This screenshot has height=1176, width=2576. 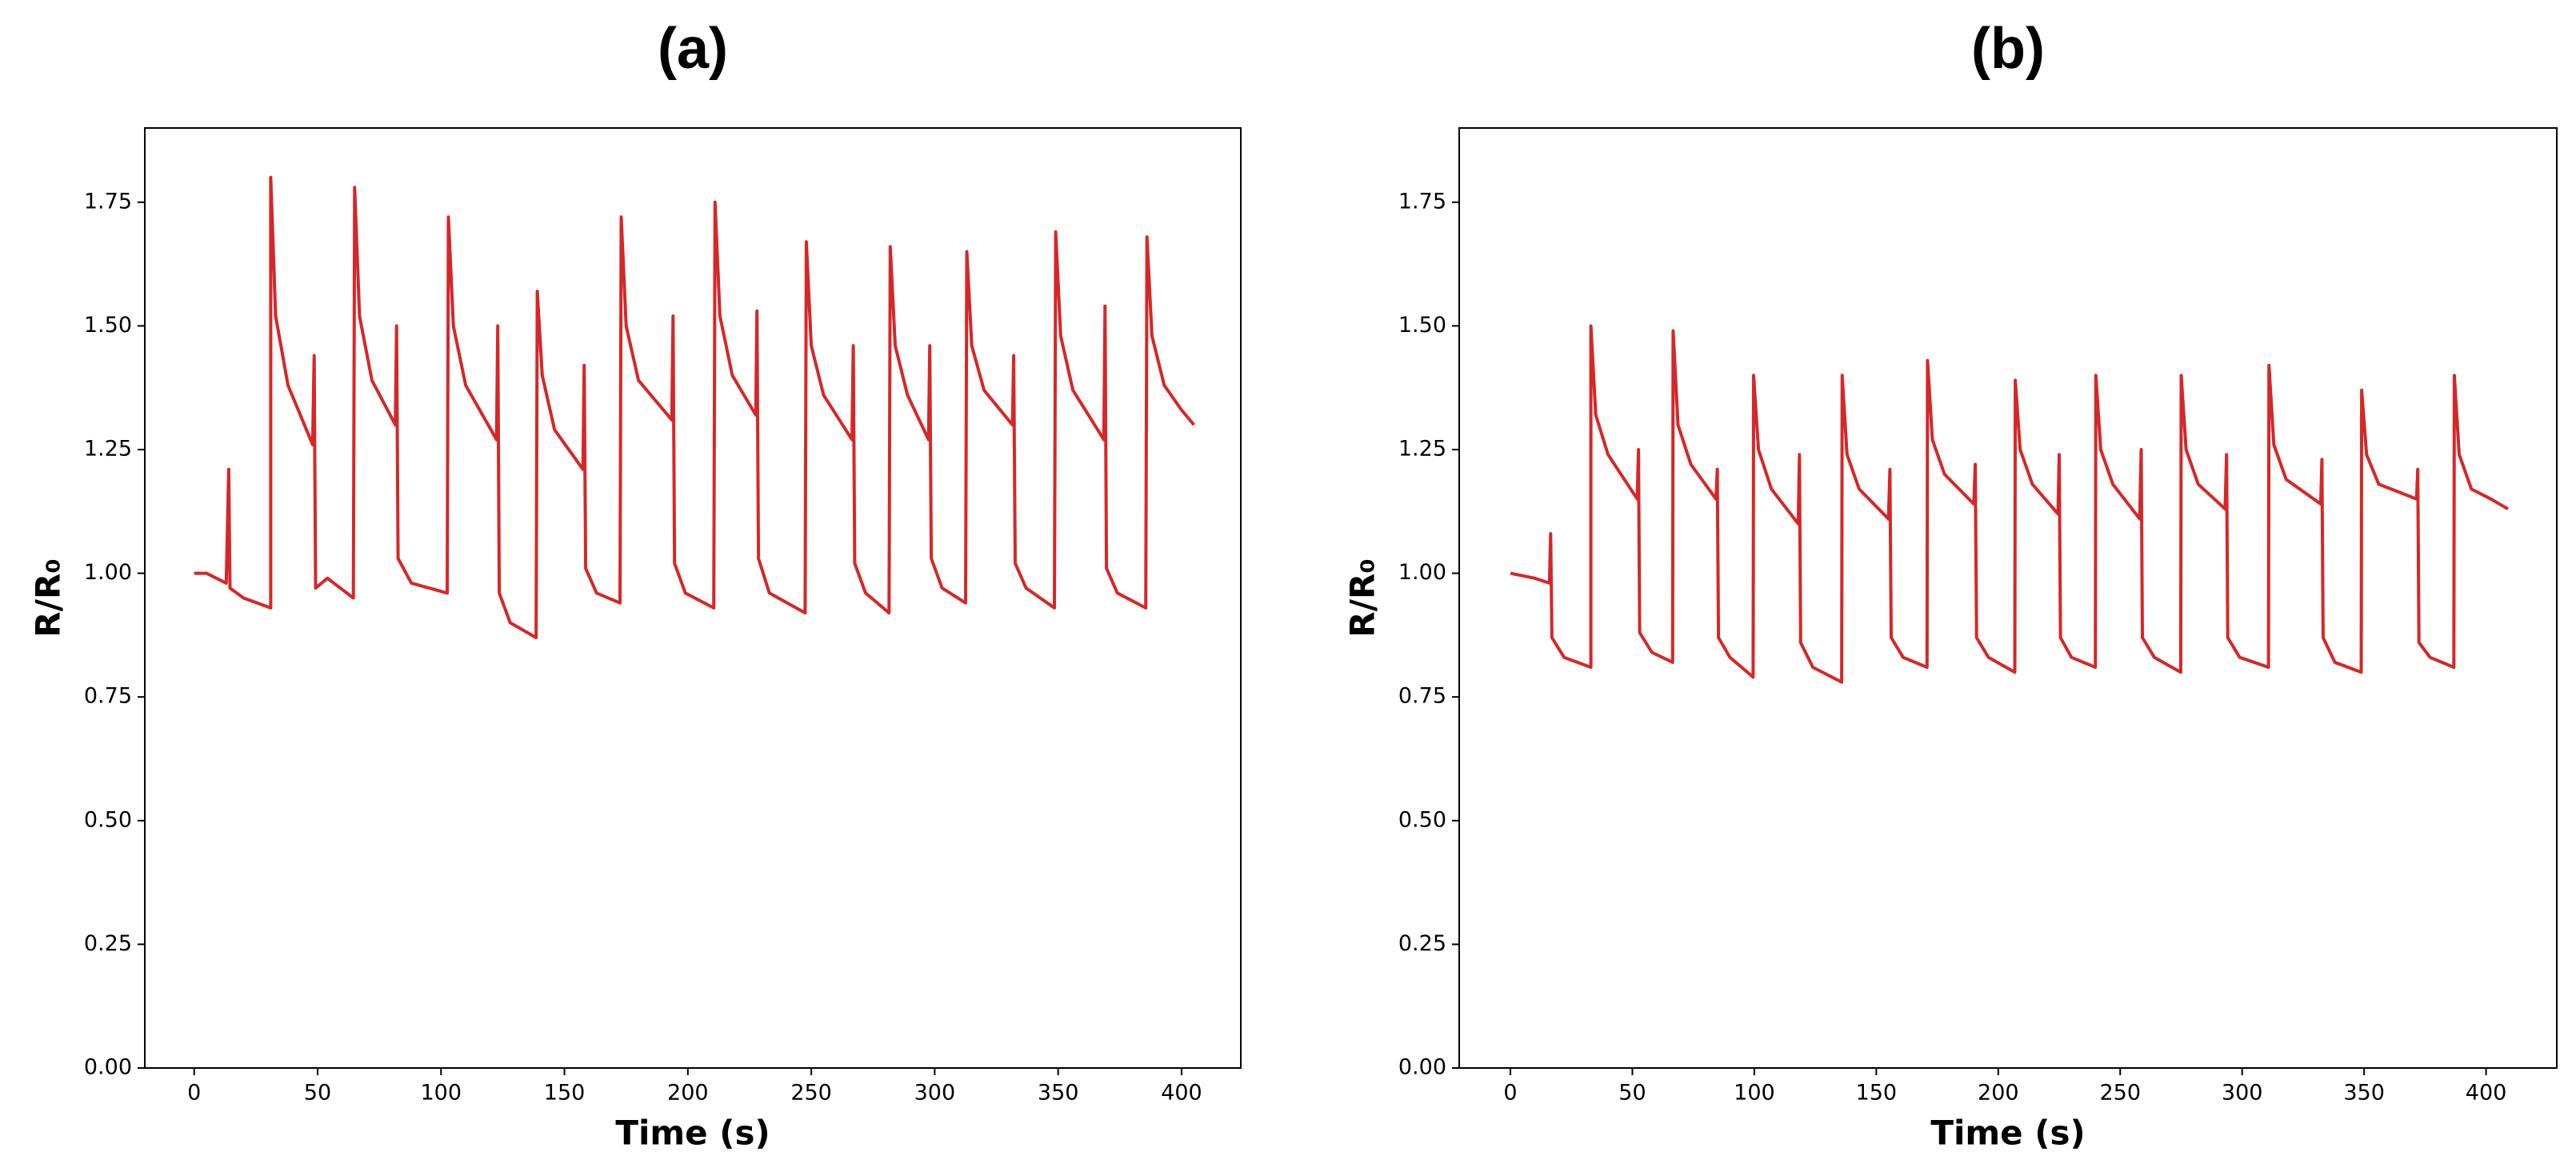 I want to click on chart-title: (a), so click(x=693, y=49).